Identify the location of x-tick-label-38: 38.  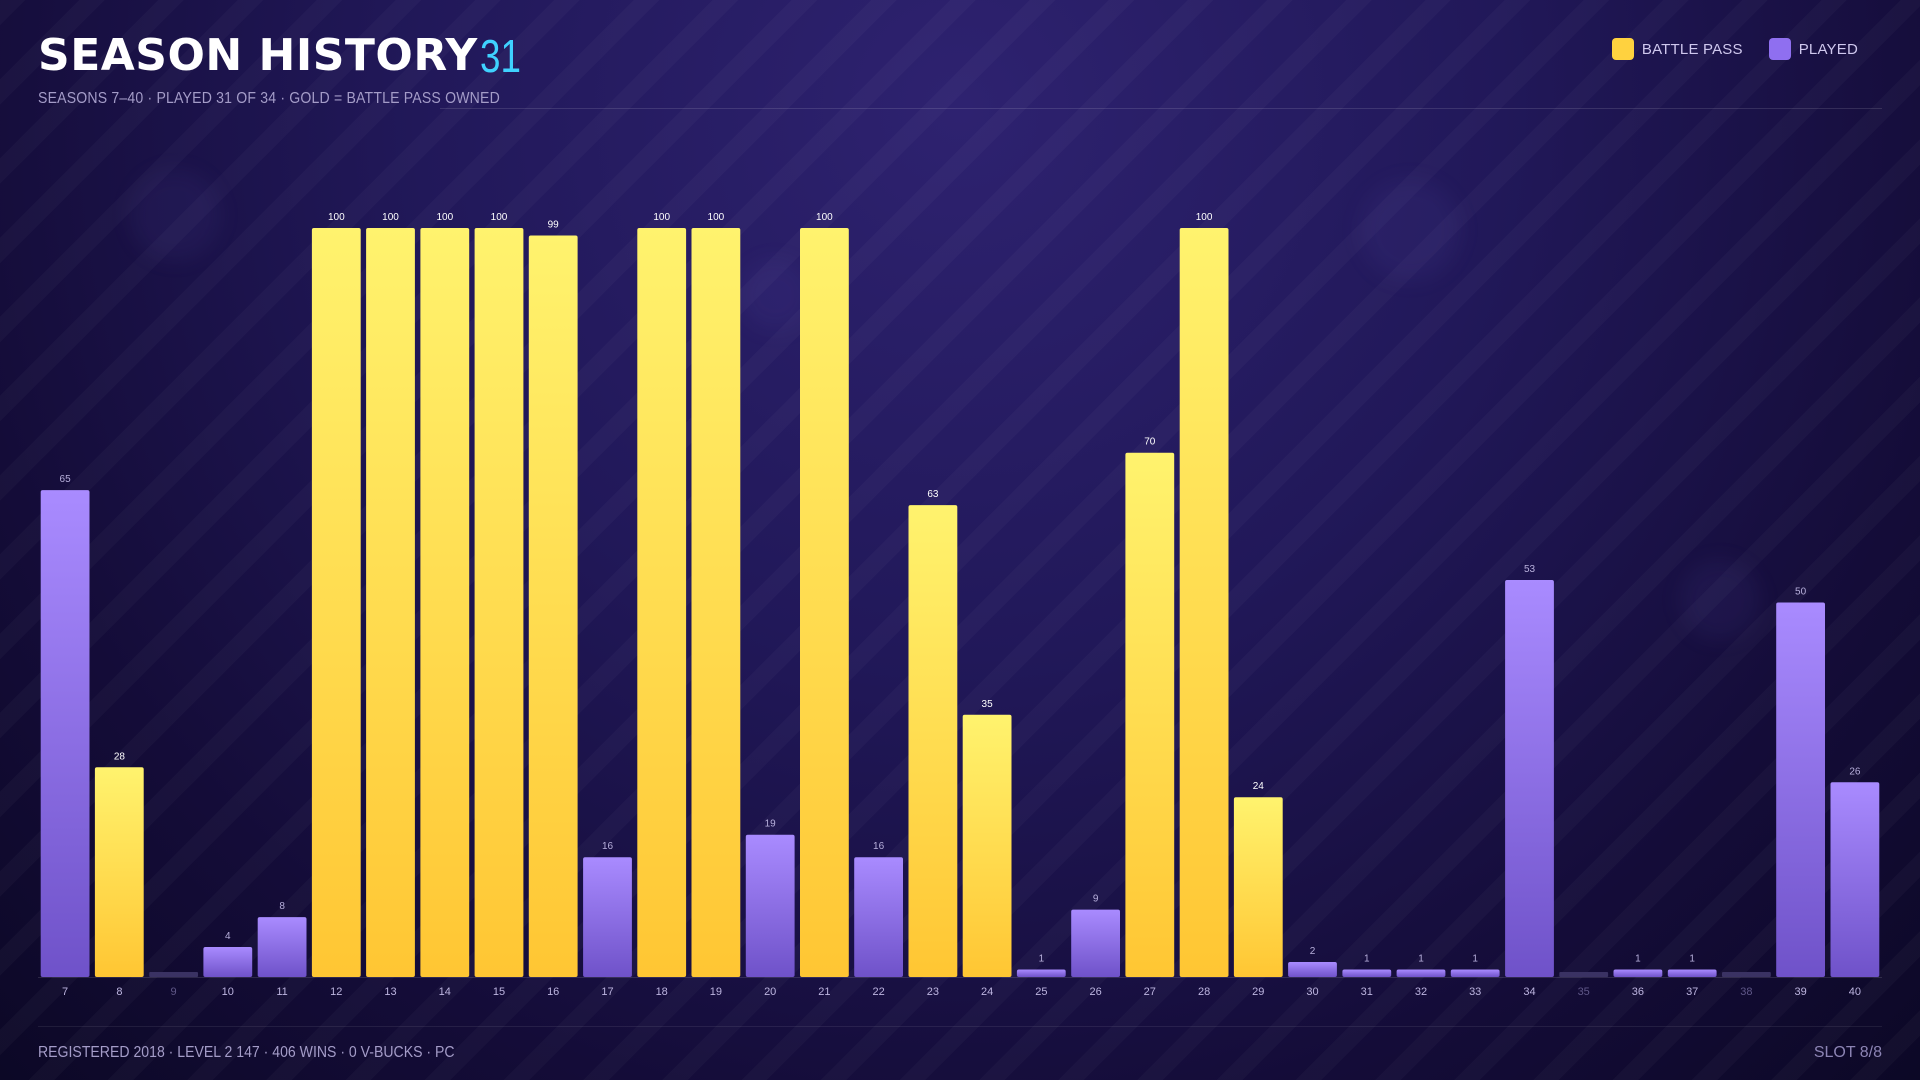
(1746, 992).